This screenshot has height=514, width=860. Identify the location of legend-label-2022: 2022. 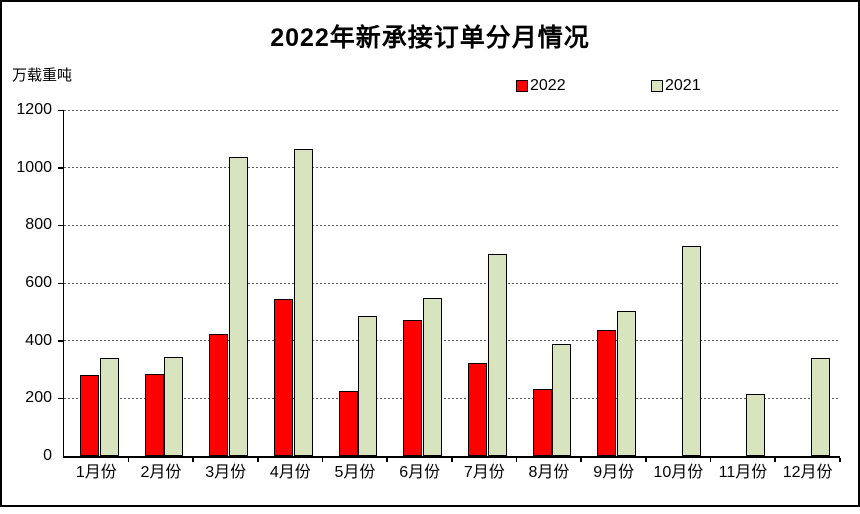
(548, 85).